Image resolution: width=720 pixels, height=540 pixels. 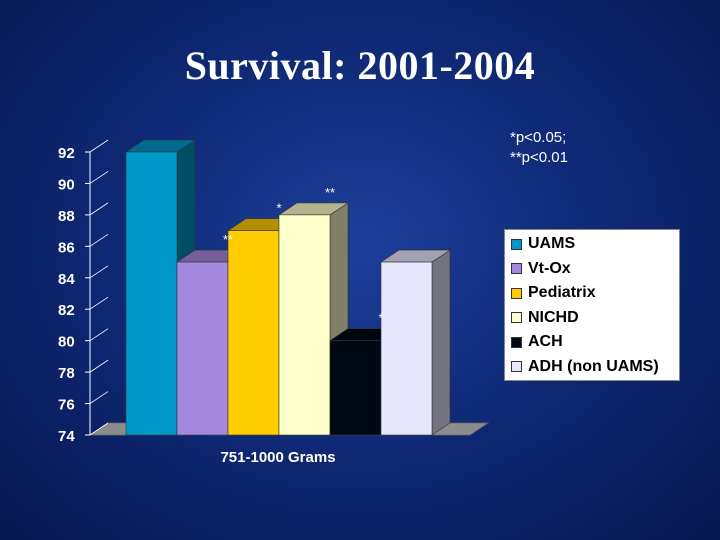 I want to click on y-tick-label: 88, so click(x=66, y=216).